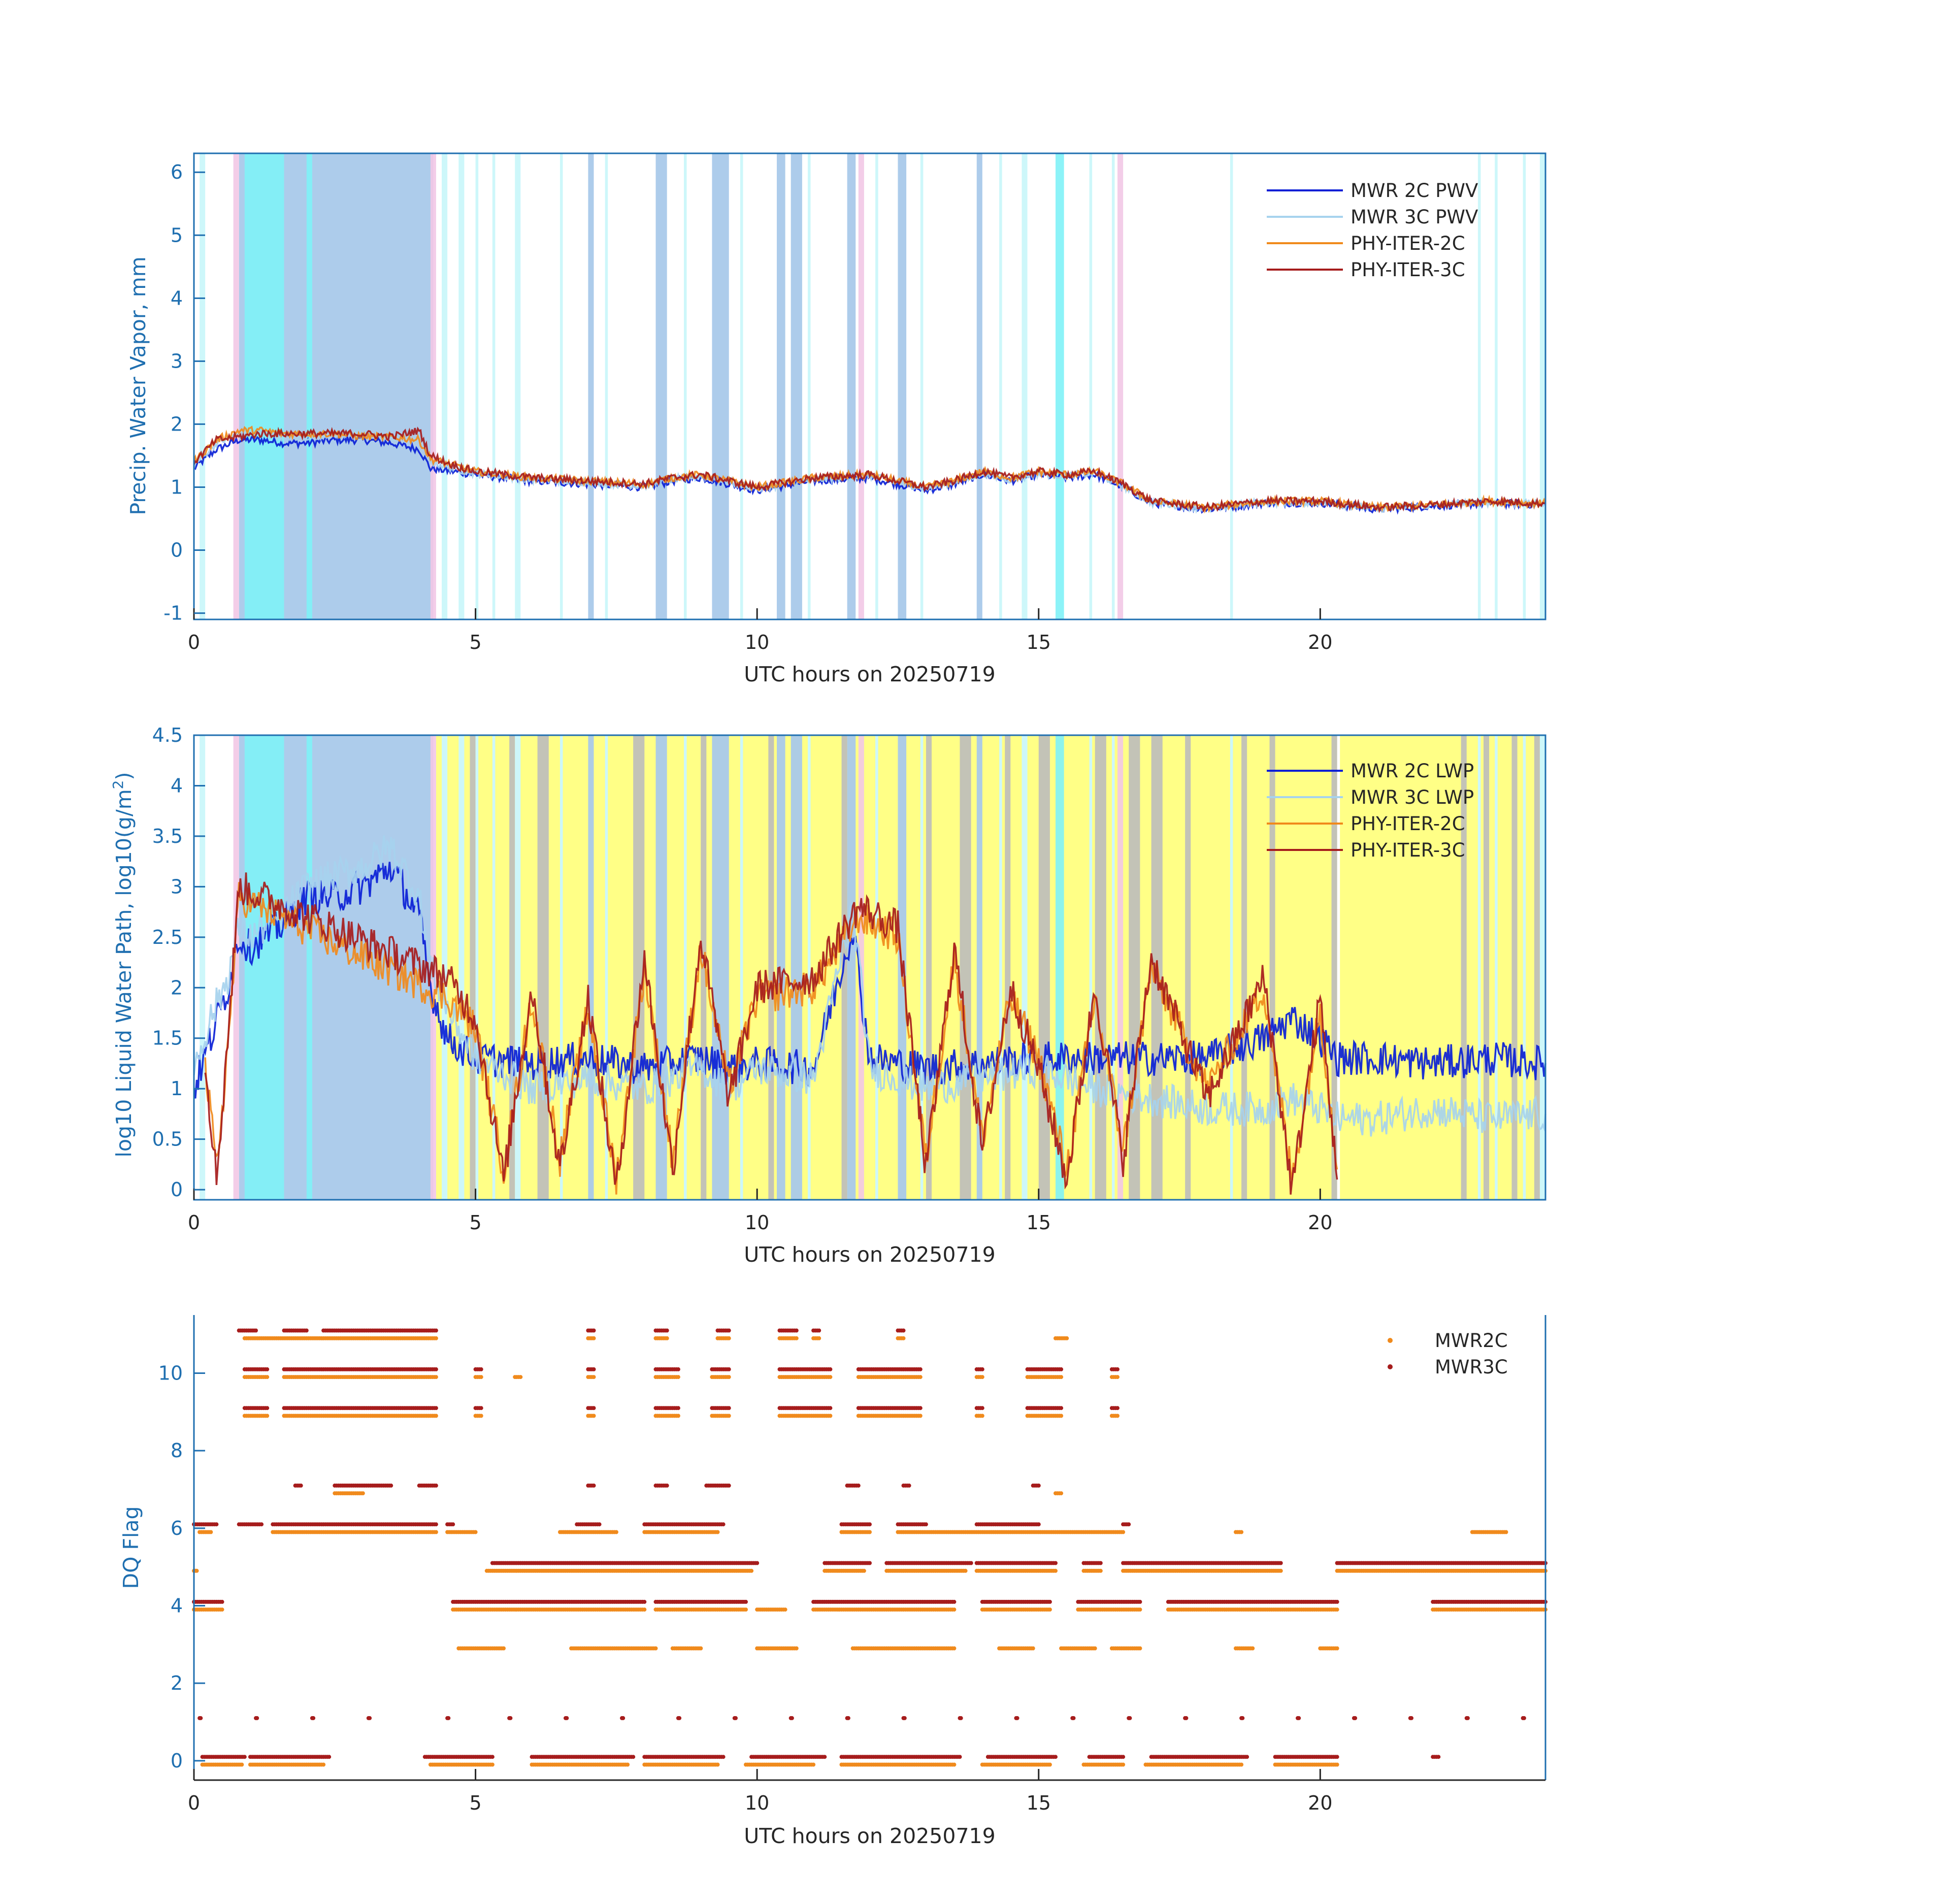 This screenshot has height=1904, width=1942. Describe the element at coordinates (177, 235) in the screenshot. I see `pwv-y-tick-label: 5` at that location.